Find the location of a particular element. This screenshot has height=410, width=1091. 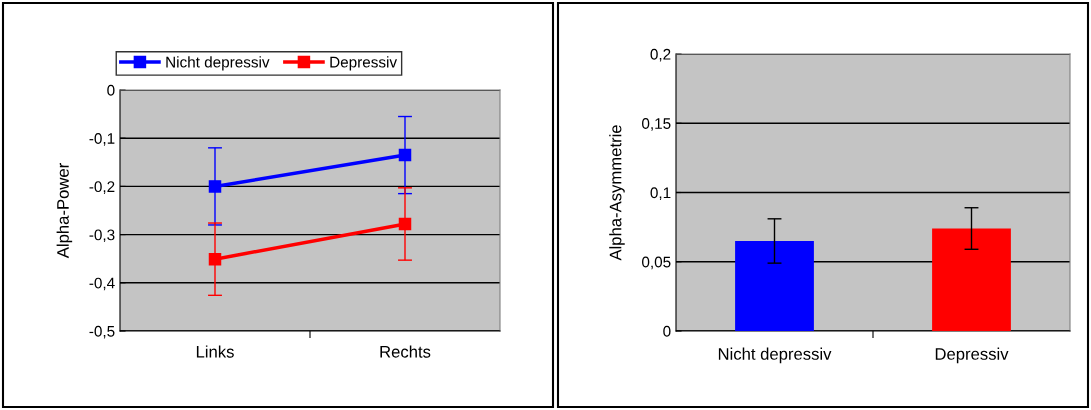

legend-label: Depressiv is located at coordinates (364, 63).